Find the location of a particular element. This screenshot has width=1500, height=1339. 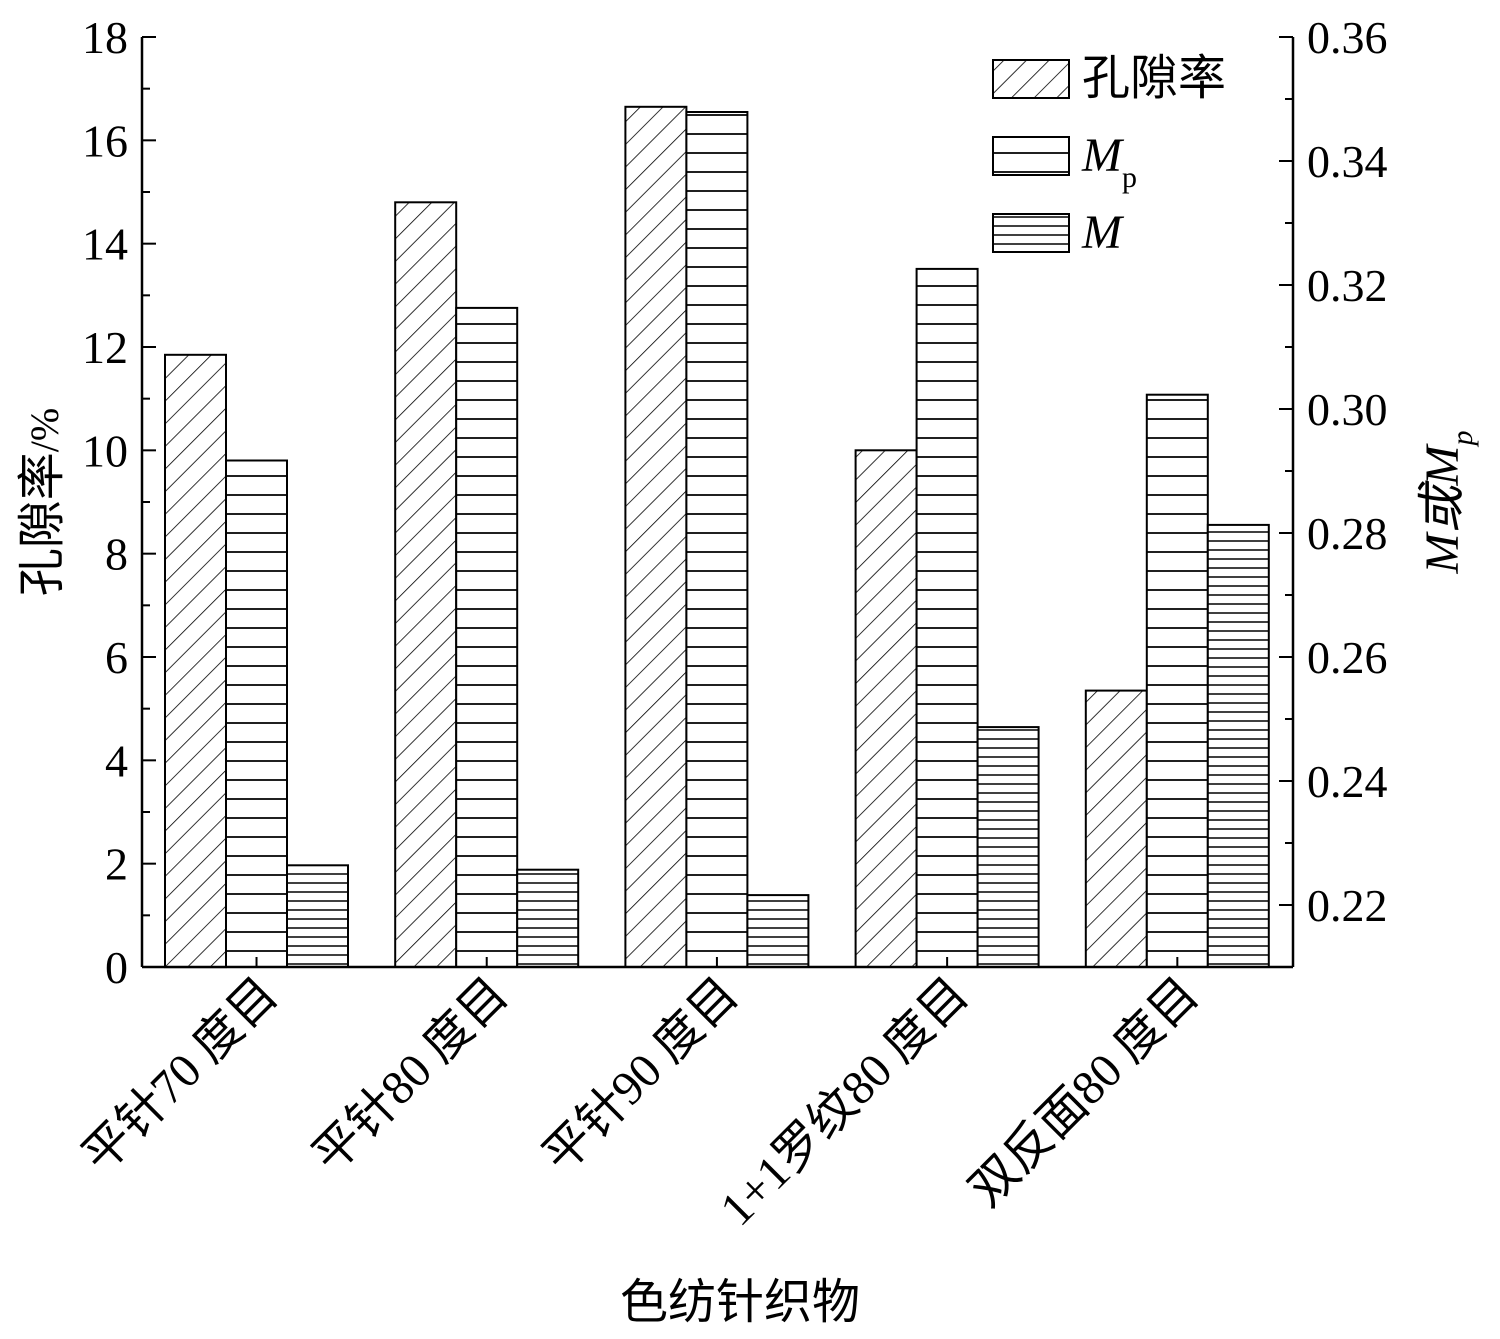

category-label: 双反面80 度目 is located at coordinates (1084, 1092).